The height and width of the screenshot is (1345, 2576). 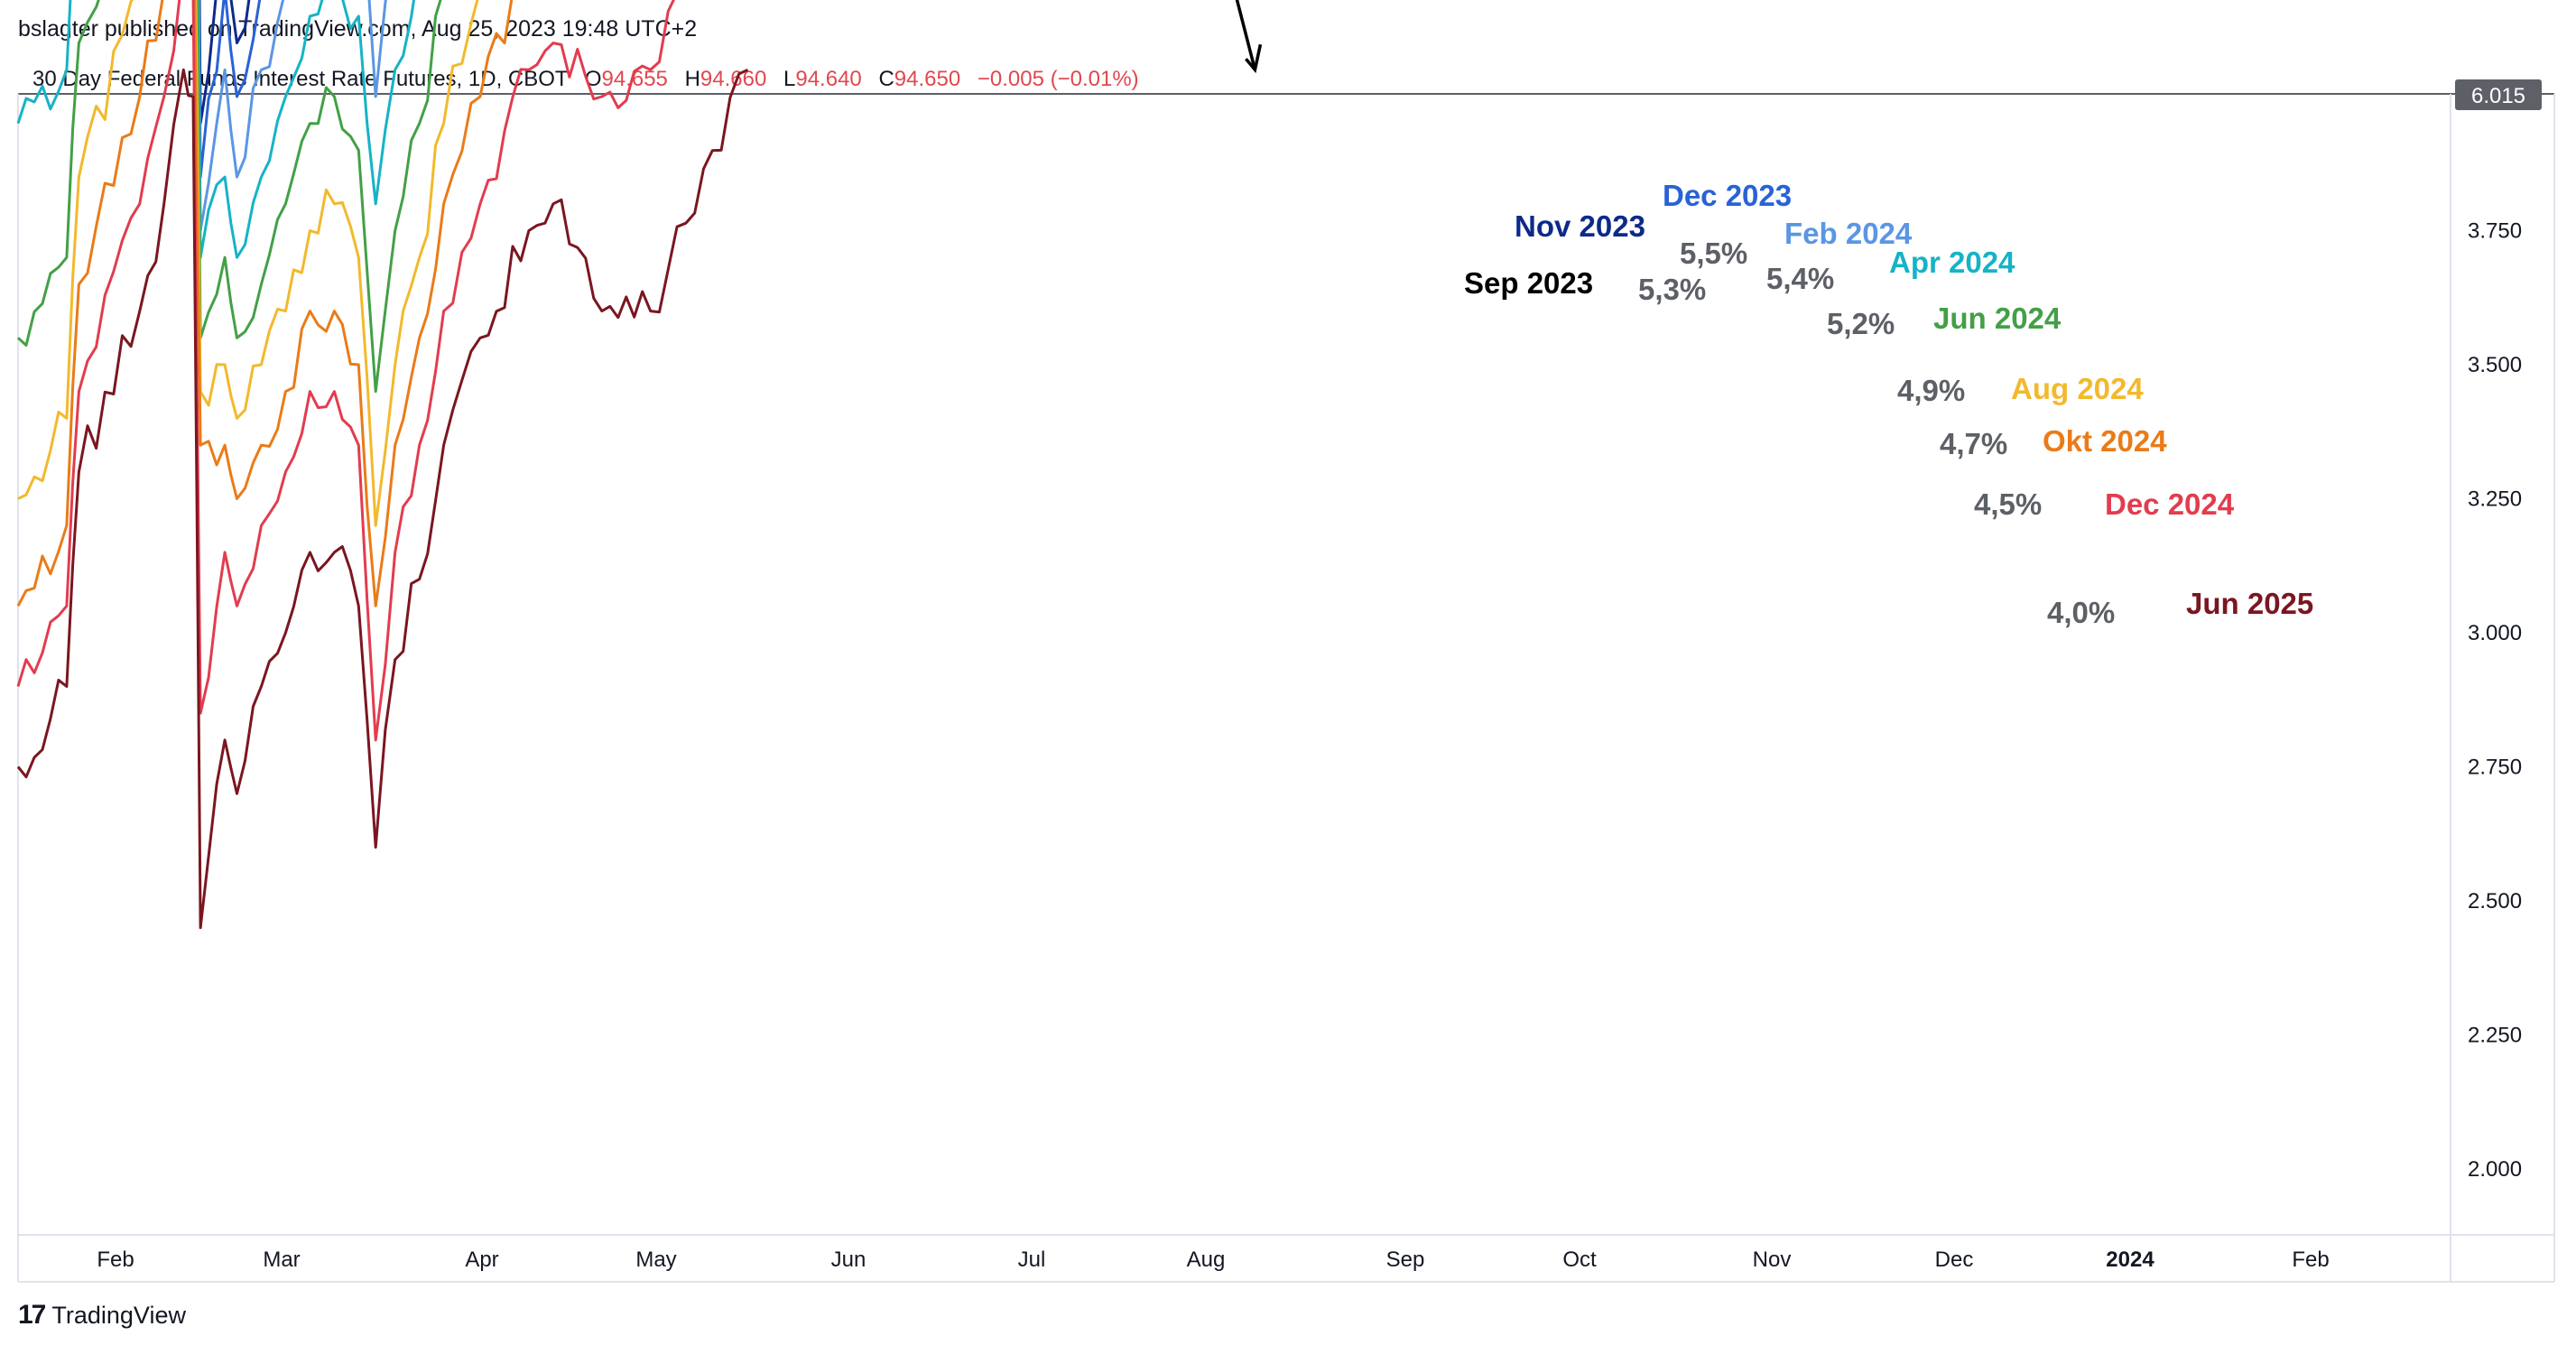 What do you see at coordinates (1580, 226) in the screenshot?
I see `projection-month-label: Nov 2023` at bounding box center [1580, 226].